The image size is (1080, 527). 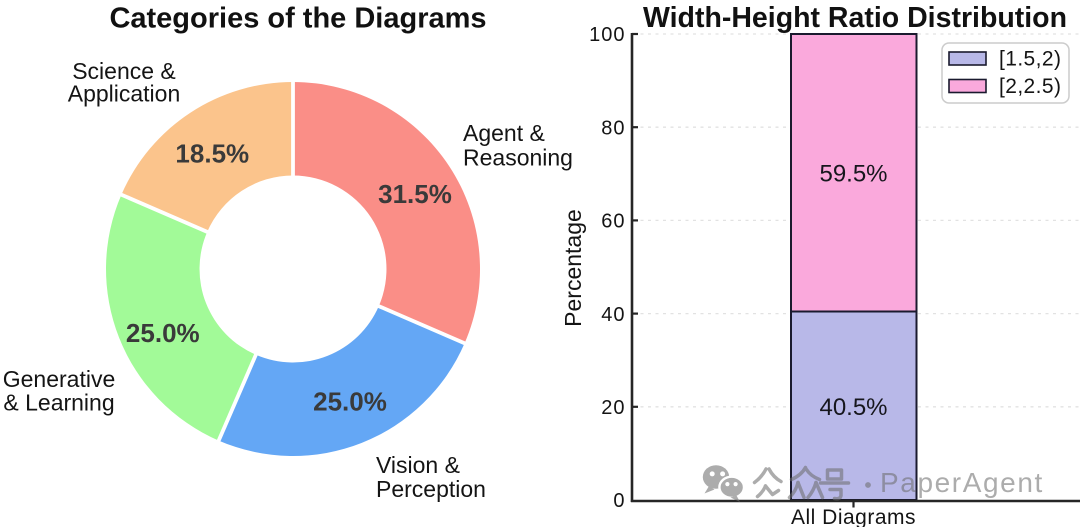 What do you see at coordinates (297, 19) in the screenshot?
I see `svg-text: Categories of the Diagrams` at bounding box center [297, 19].